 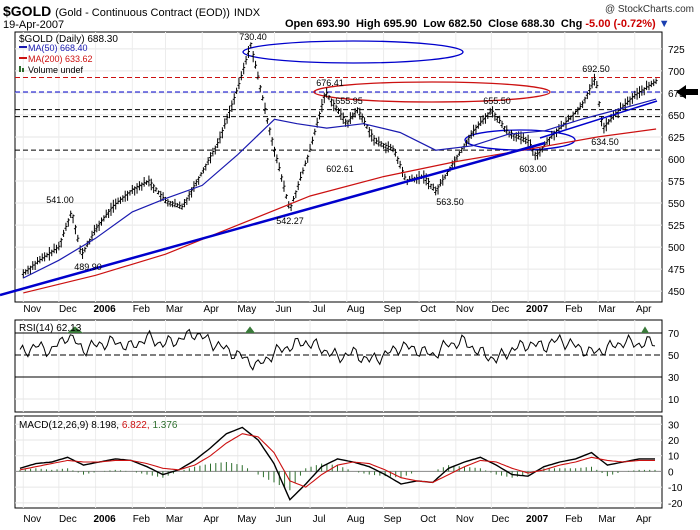 What do you see at coordinates (676, 204) in the screenshot?
I see `y-tick-label: 550` at bounding box center [676, 204].